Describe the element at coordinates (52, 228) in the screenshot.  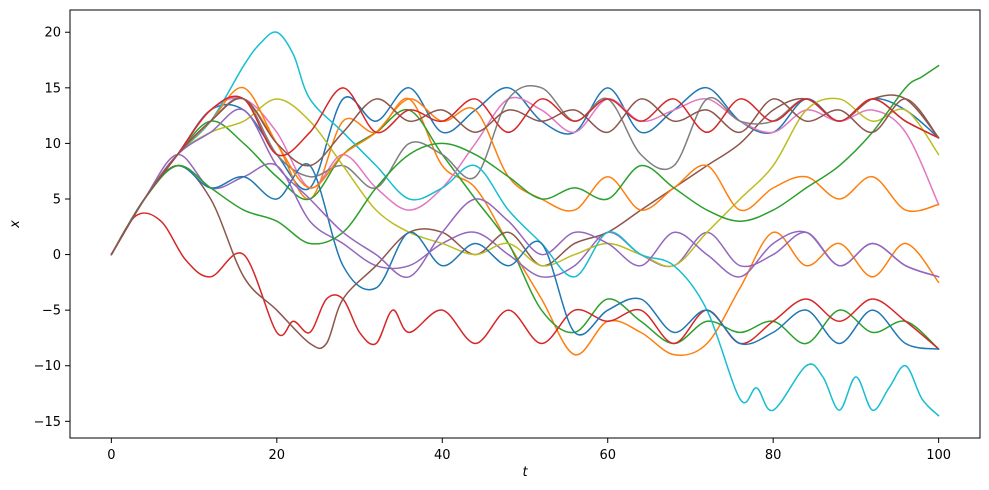
I see `y-axis: −15 −10 −5 0 5 10 15 20` at that location.